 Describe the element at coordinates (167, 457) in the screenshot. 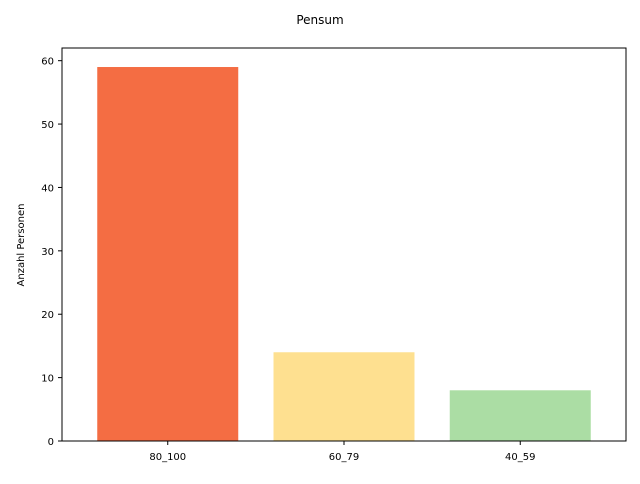

I see `x-tick-label-80_100: 80_100` at that location.